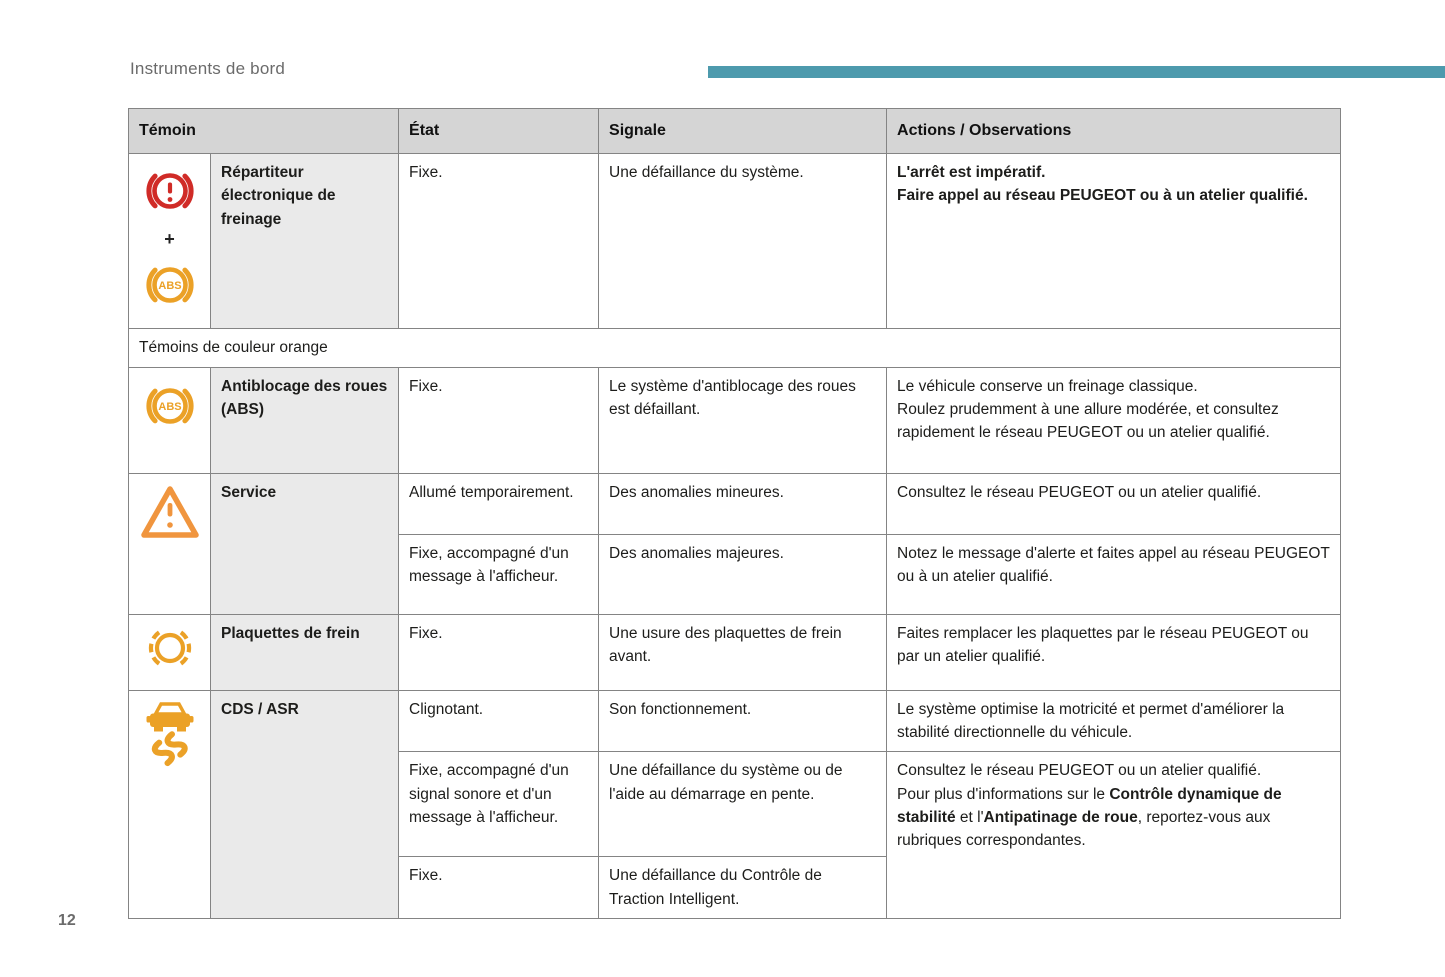 Image resolution: width=1445 pixels, height=977 pixels. Describe the element at coordinates (743, 241) in the screenshot. I see `signale-cell: Une défaillance du système.` at that location.